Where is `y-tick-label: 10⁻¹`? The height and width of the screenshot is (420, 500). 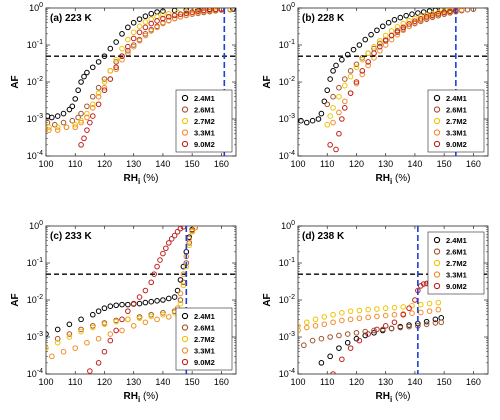 y-tick-label: 10⁻¹ is located at coordinates (287, 44).